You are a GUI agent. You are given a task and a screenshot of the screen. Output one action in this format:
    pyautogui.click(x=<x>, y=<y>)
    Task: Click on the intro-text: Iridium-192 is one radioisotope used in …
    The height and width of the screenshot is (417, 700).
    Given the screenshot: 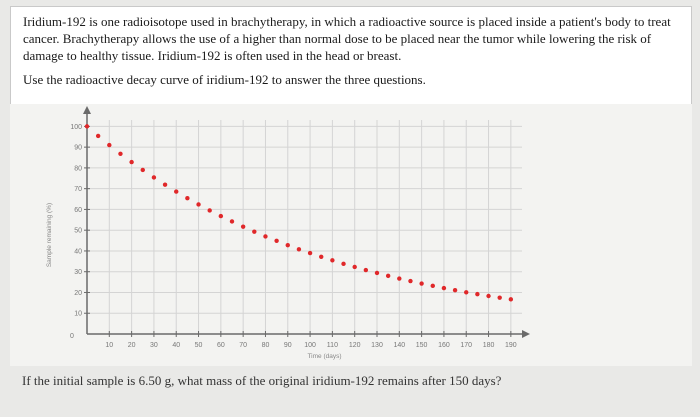 What is the action you would take?
    pyautogui.click(x=347, y=38)
    